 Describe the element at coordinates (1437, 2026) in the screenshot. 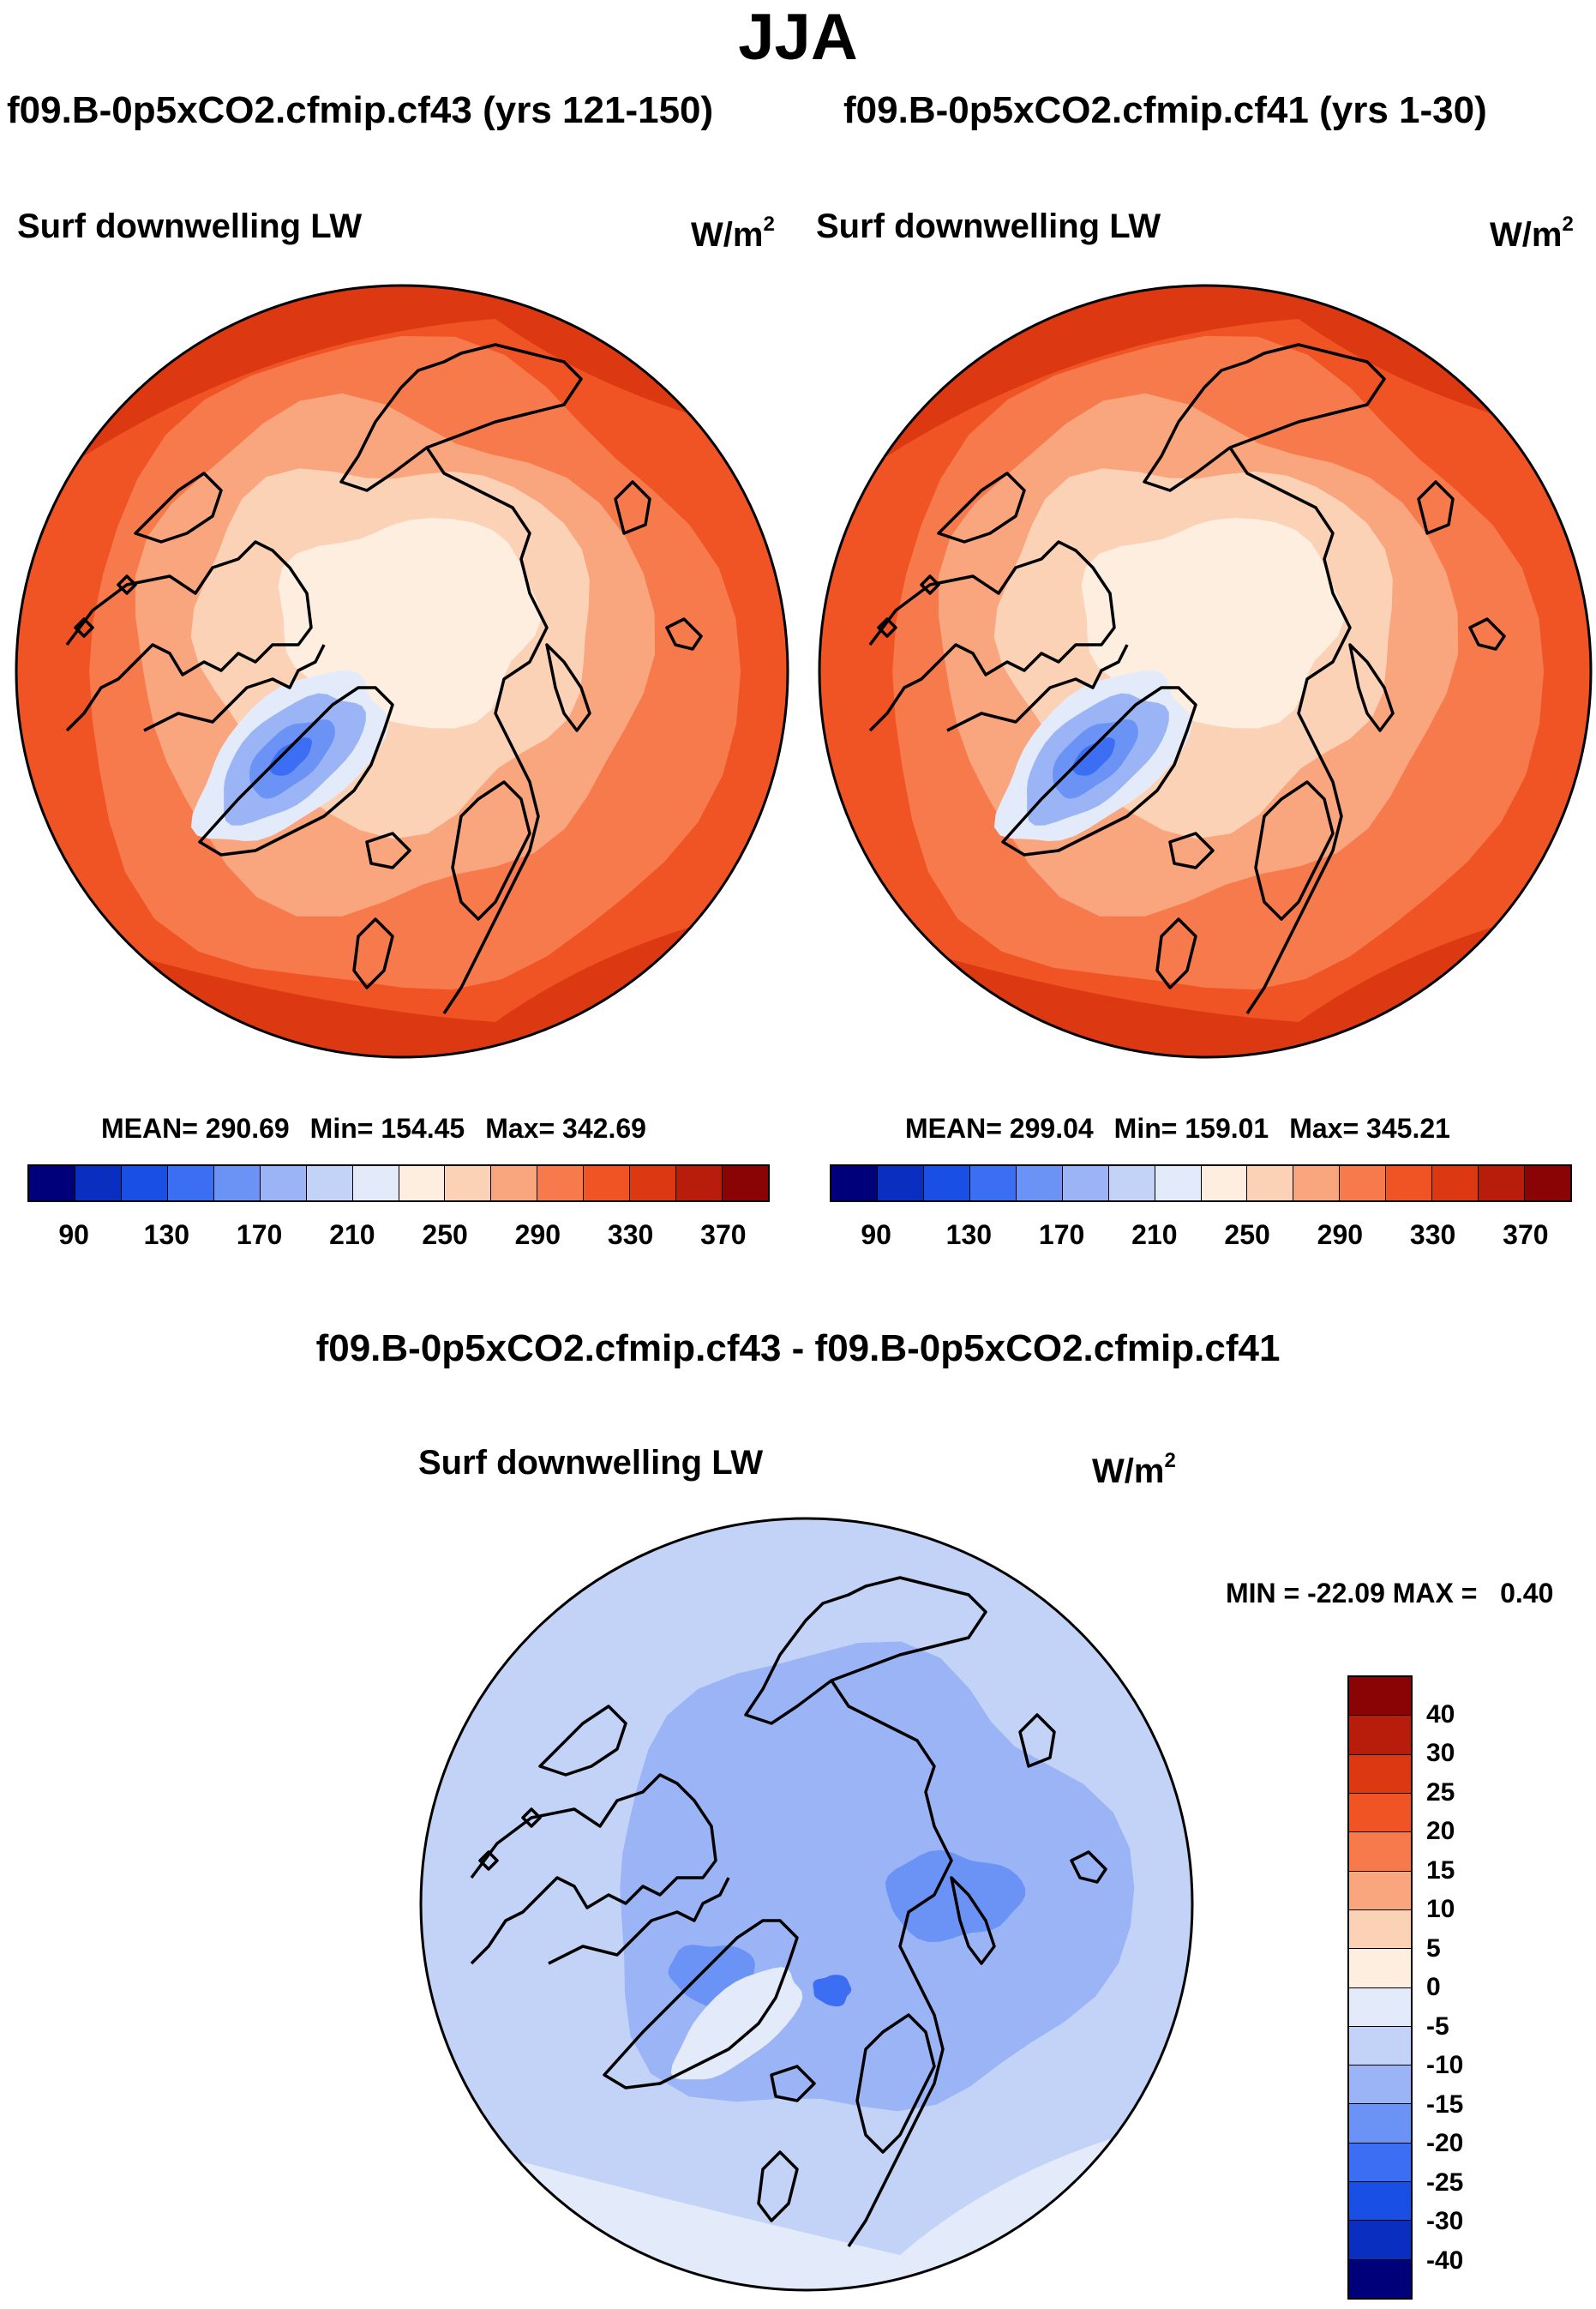

I see `colorbar-tick-label: -5` at that location.